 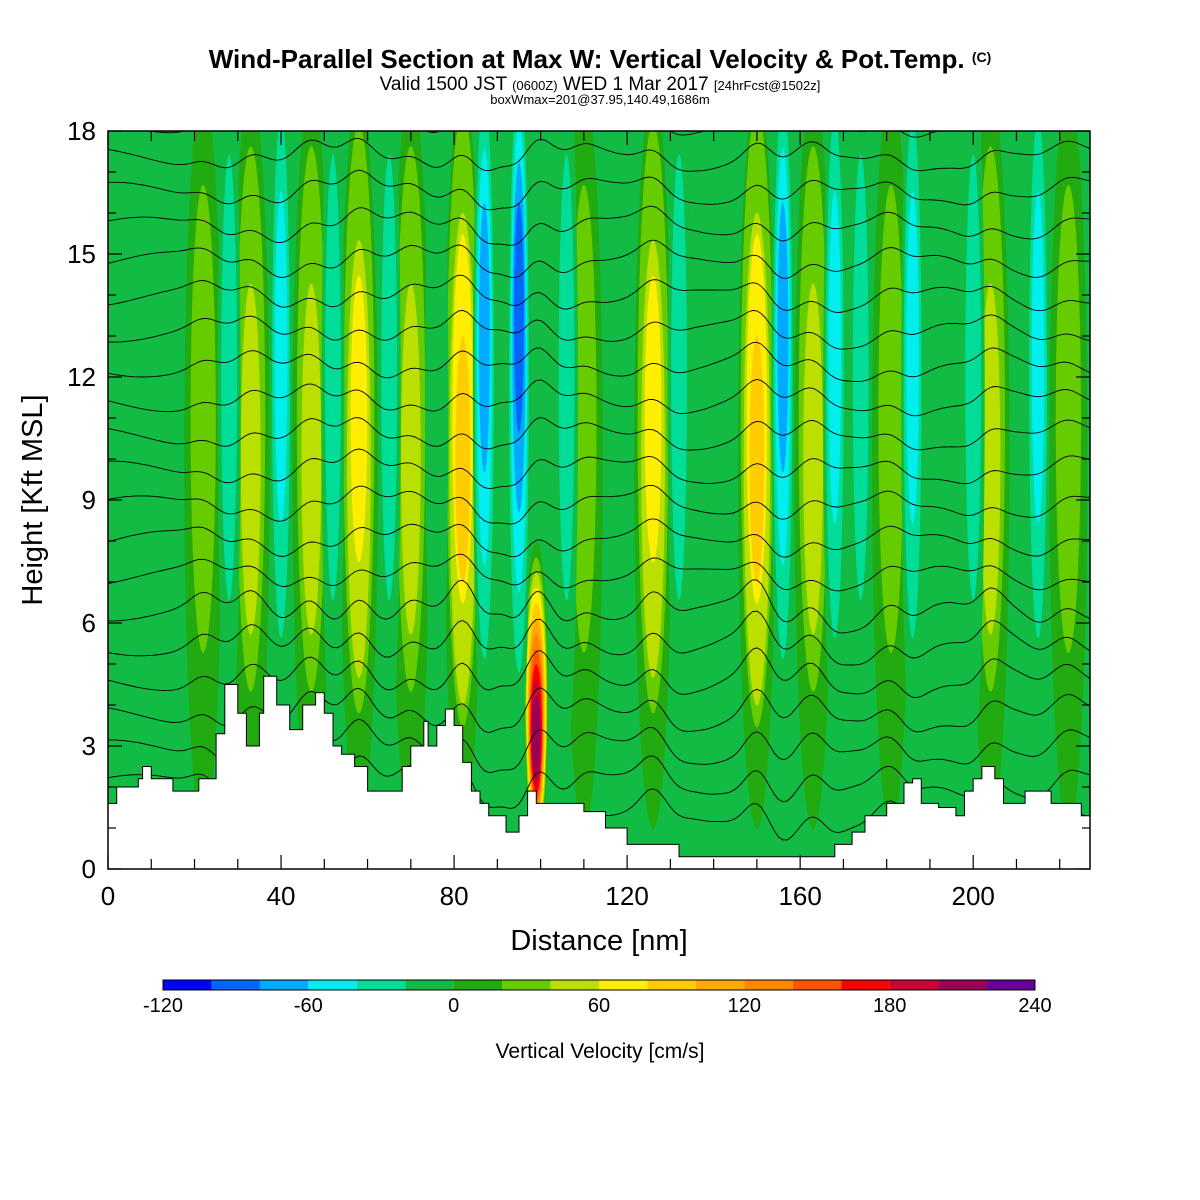 What do you see at coordinates (600, 1051) in the screenshot?
I see `colorbar-title: Vertical Velocity [cm/s]` at bounding box center [600, 1051].